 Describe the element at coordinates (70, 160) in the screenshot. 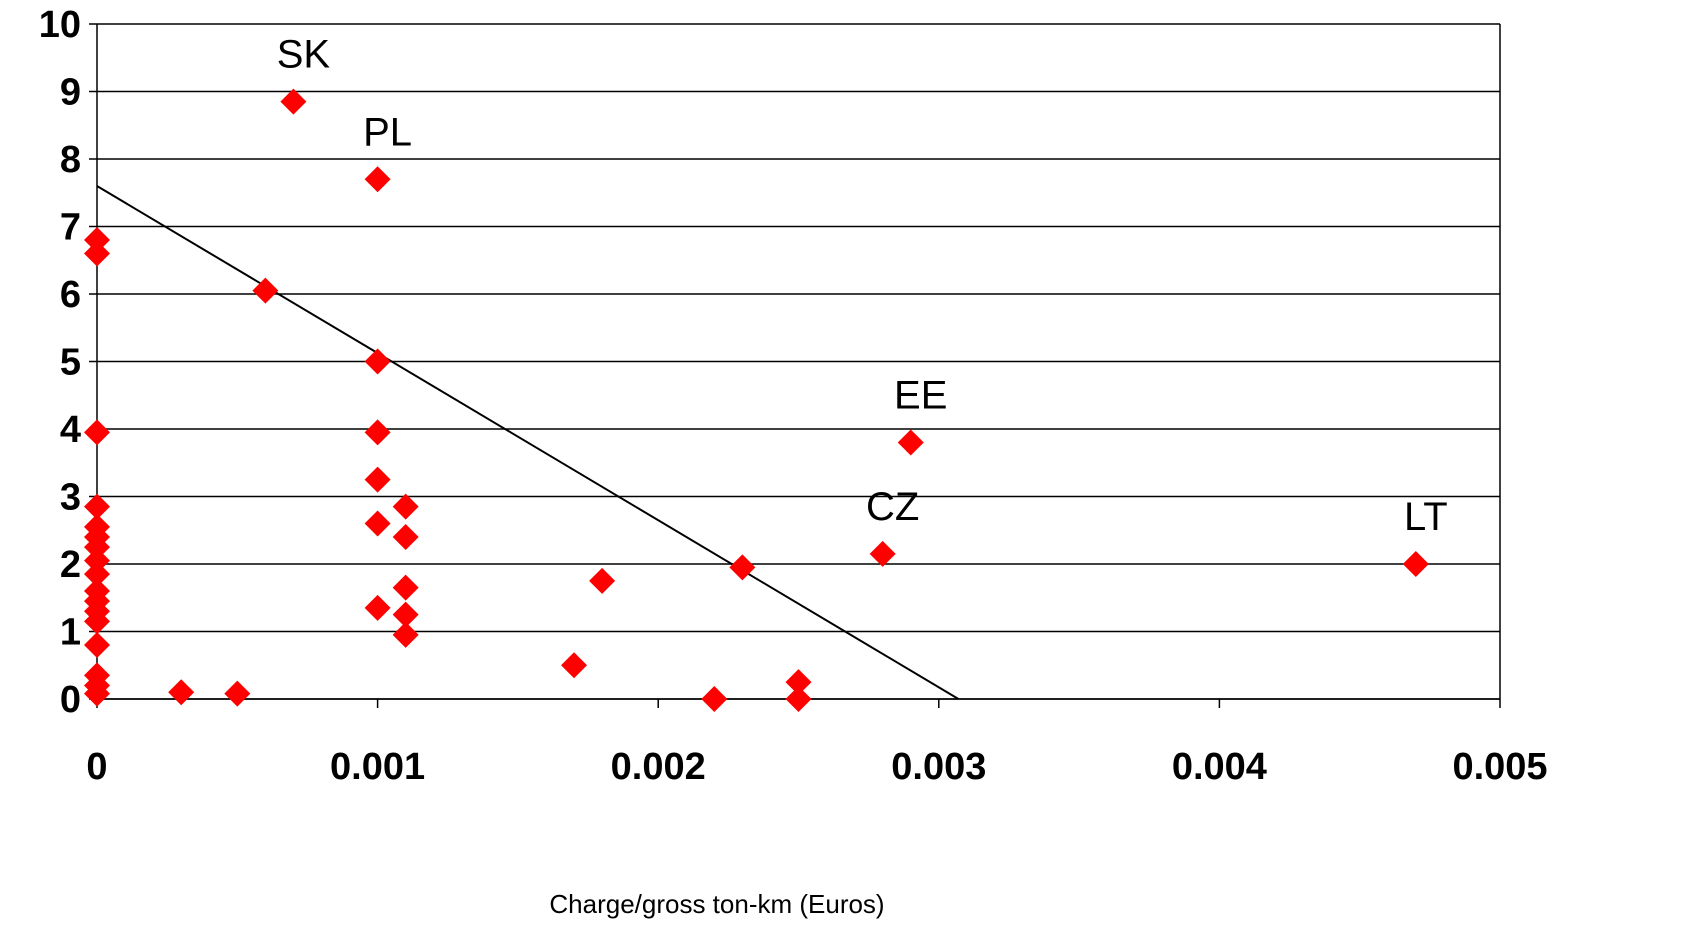

I see `y-tick-label: 8` at that location.